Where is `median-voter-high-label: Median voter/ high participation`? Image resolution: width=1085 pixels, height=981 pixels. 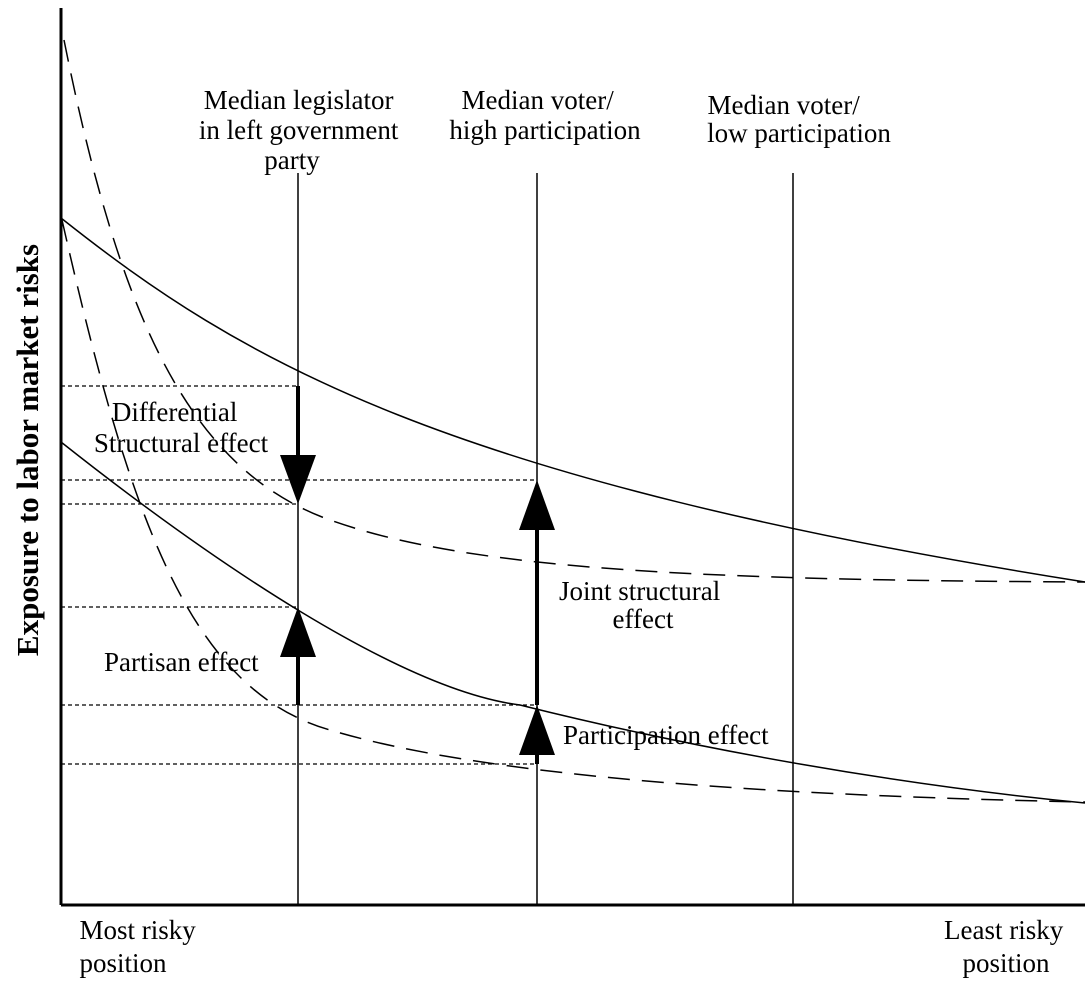 median-voter-high-label: Median voter/ high participation is located at coordinates (545, 115).